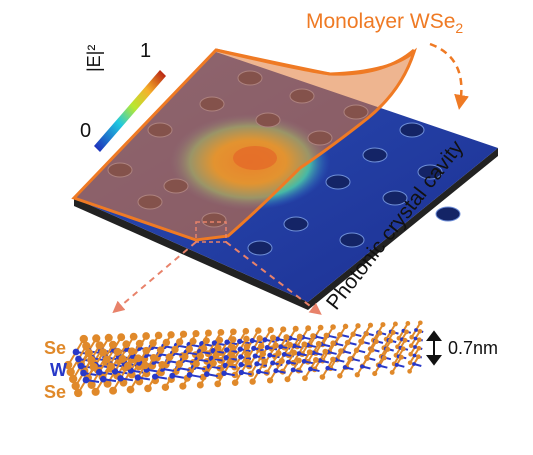 The height and width of the screenshot is (455, 533). I want to click on atomic-lattice, so click(244, 359).